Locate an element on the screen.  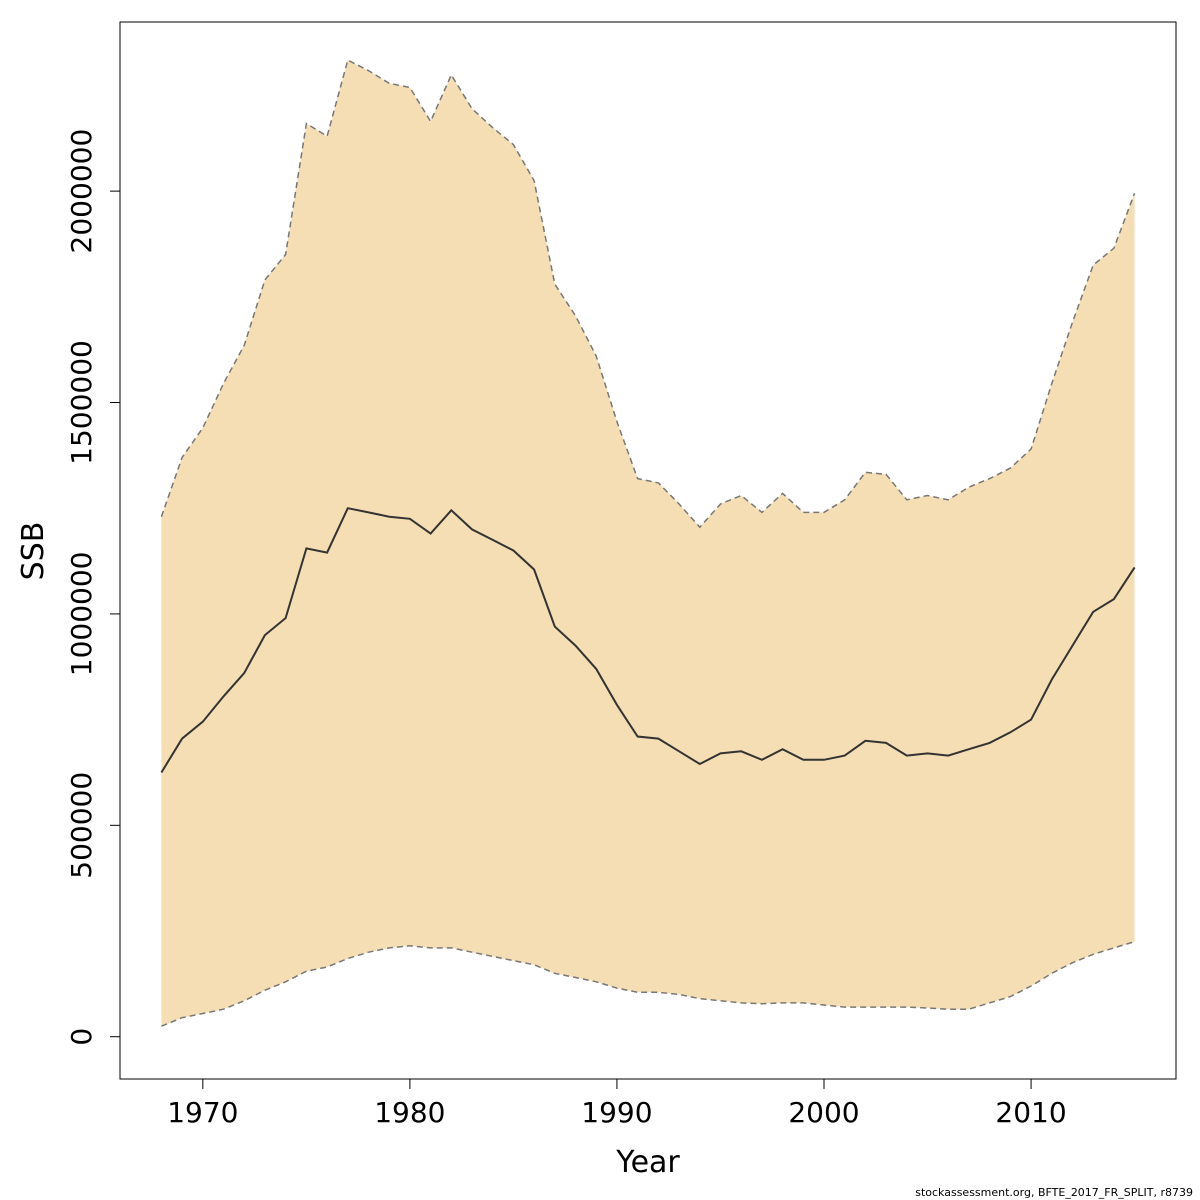
y-tick-label: 2000000 is located at coordinates (81, 191).